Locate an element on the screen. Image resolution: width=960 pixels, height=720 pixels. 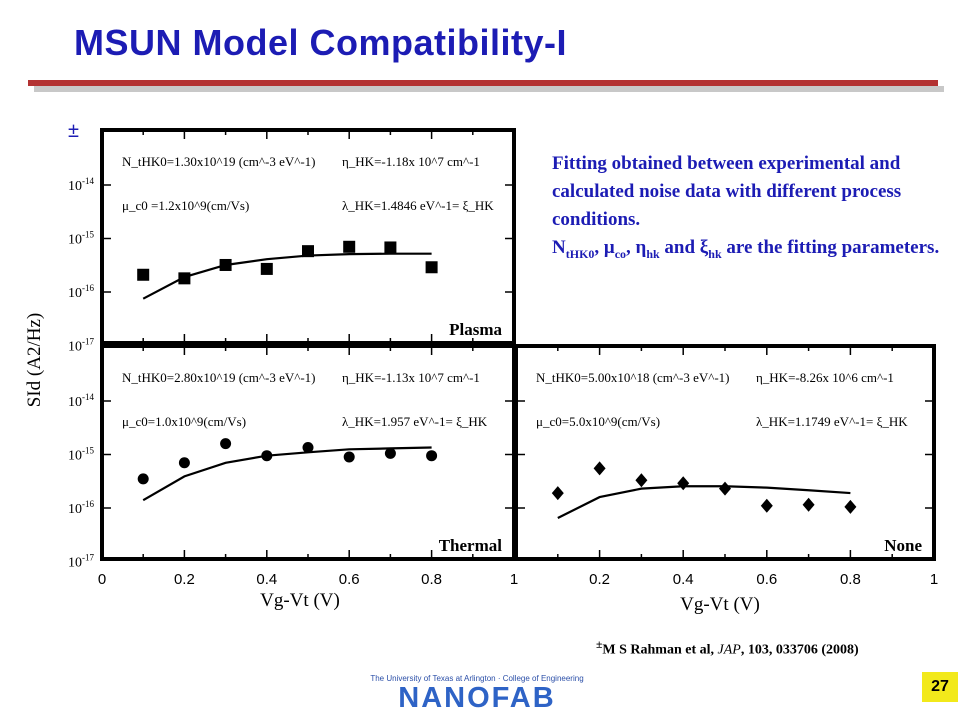
y-axis-label: SId (A2/Hz) is located at coordinates (34, 360).